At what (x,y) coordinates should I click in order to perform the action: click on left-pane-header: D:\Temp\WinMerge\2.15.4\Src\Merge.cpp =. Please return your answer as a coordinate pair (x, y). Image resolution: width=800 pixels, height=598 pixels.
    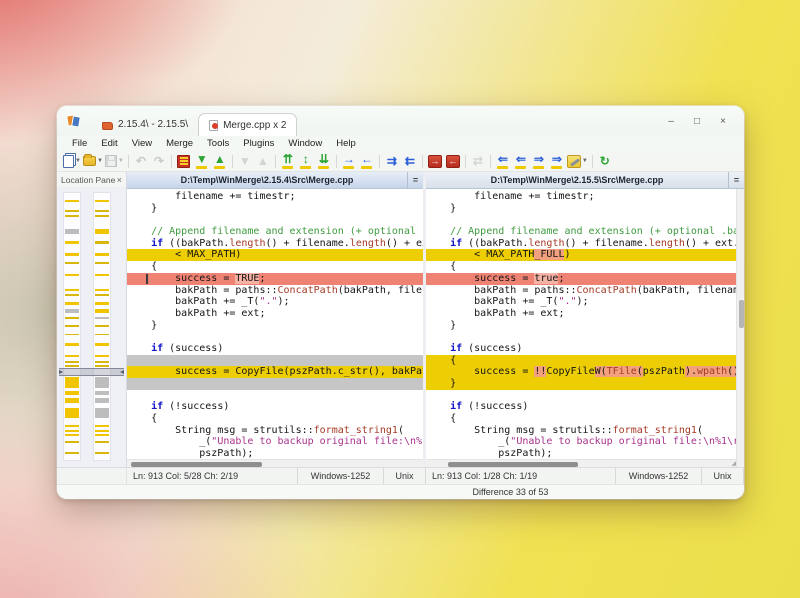
    Looking at the image, I should click on (275, 180).